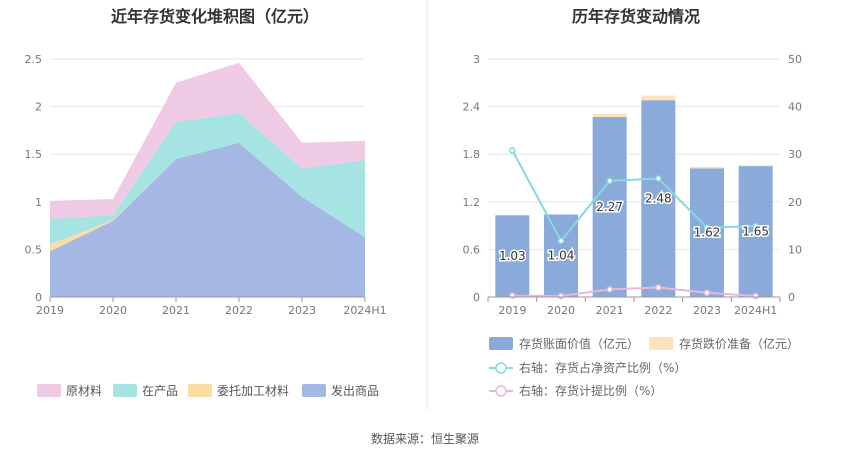  What do you see at coordinates (791, 297) in the screenshot?
I see `right-right-y-tick-label: 0` at bounding box center [791, 297].